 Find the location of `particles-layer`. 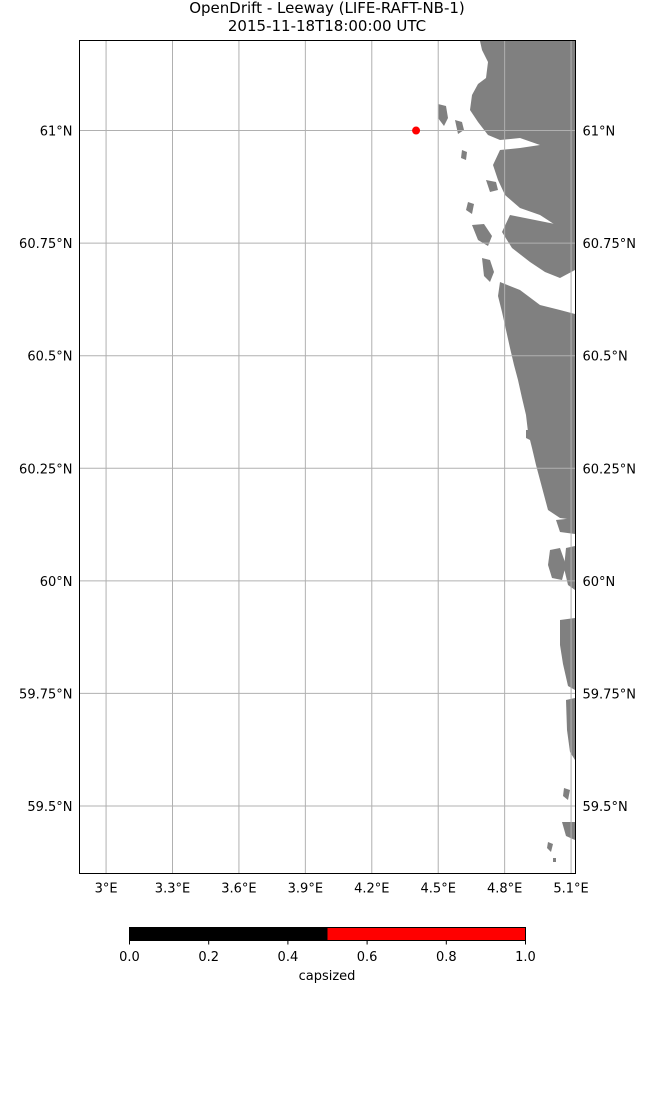

particles-layer is located at coordinates (416, 130).